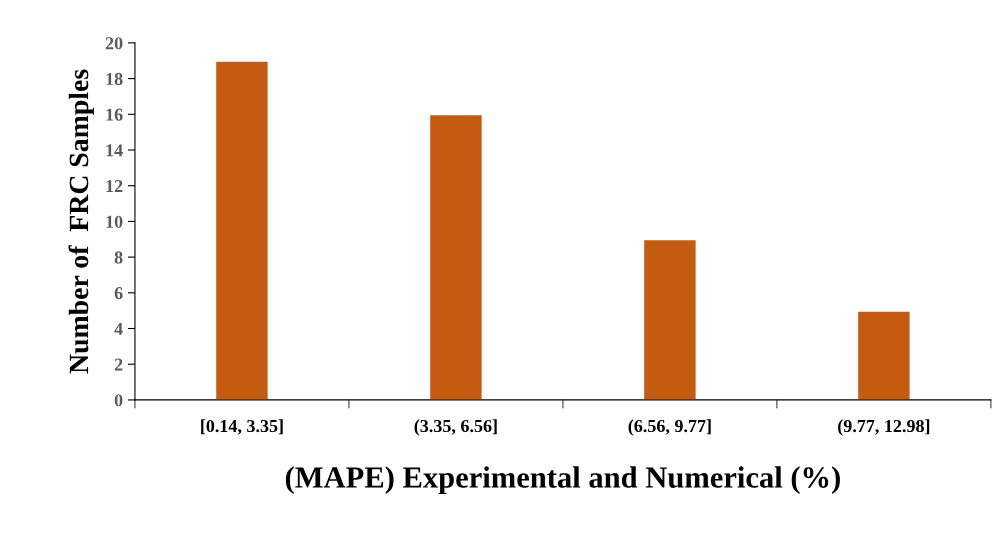  What do you see at coordinates (114, 79) in the screenshot?
I see `y-tick-label: 18` at bounding box center [114, 79].